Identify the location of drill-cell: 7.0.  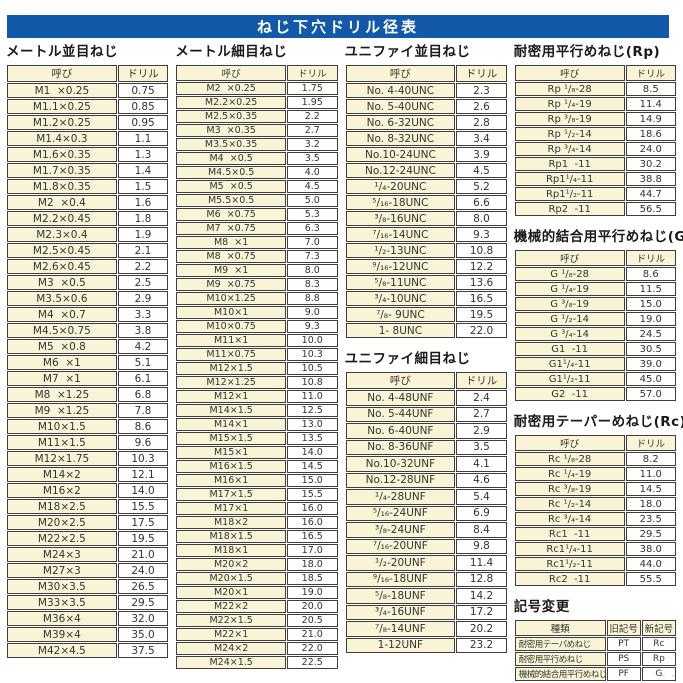
(312, 242).